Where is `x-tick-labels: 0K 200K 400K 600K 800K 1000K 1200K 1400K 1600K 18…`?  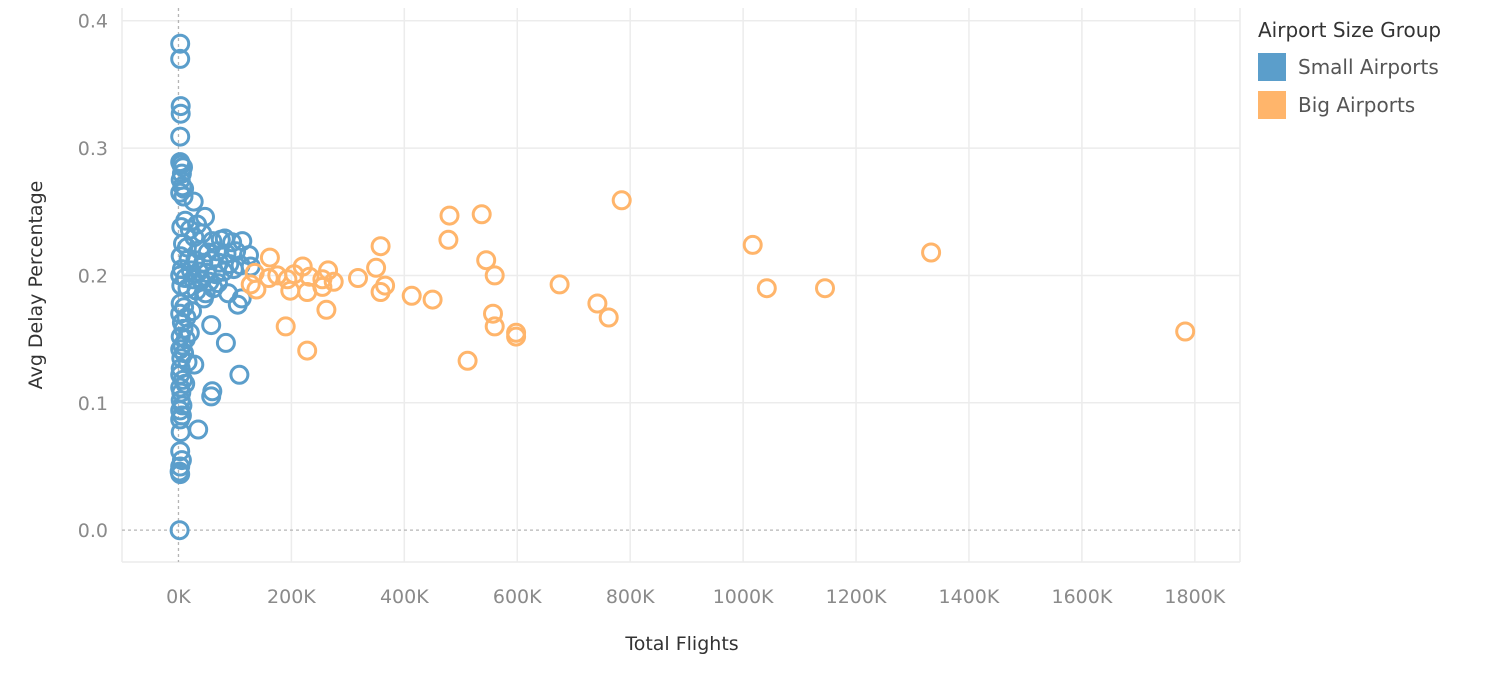
x-tick-labels: 0K 200K 400K 600K 800K 1000K 1200K 1400K 1600K 18… is located at coordinates (696, 597).